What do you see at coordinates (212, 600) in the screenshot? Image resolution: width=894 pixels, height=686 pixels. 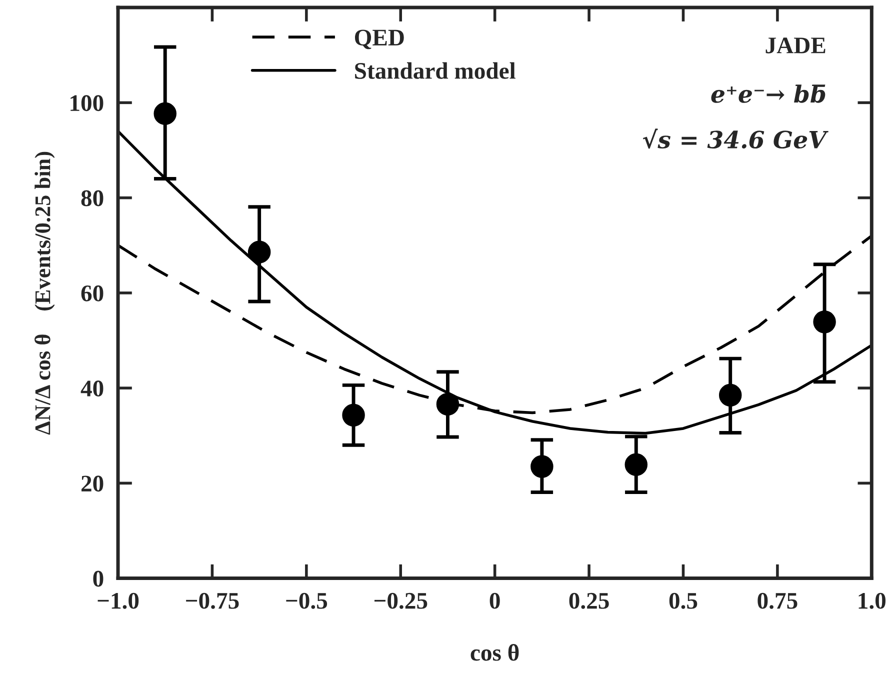 I see `x-tick-label: −0.75` at bounding box center [212, 600].